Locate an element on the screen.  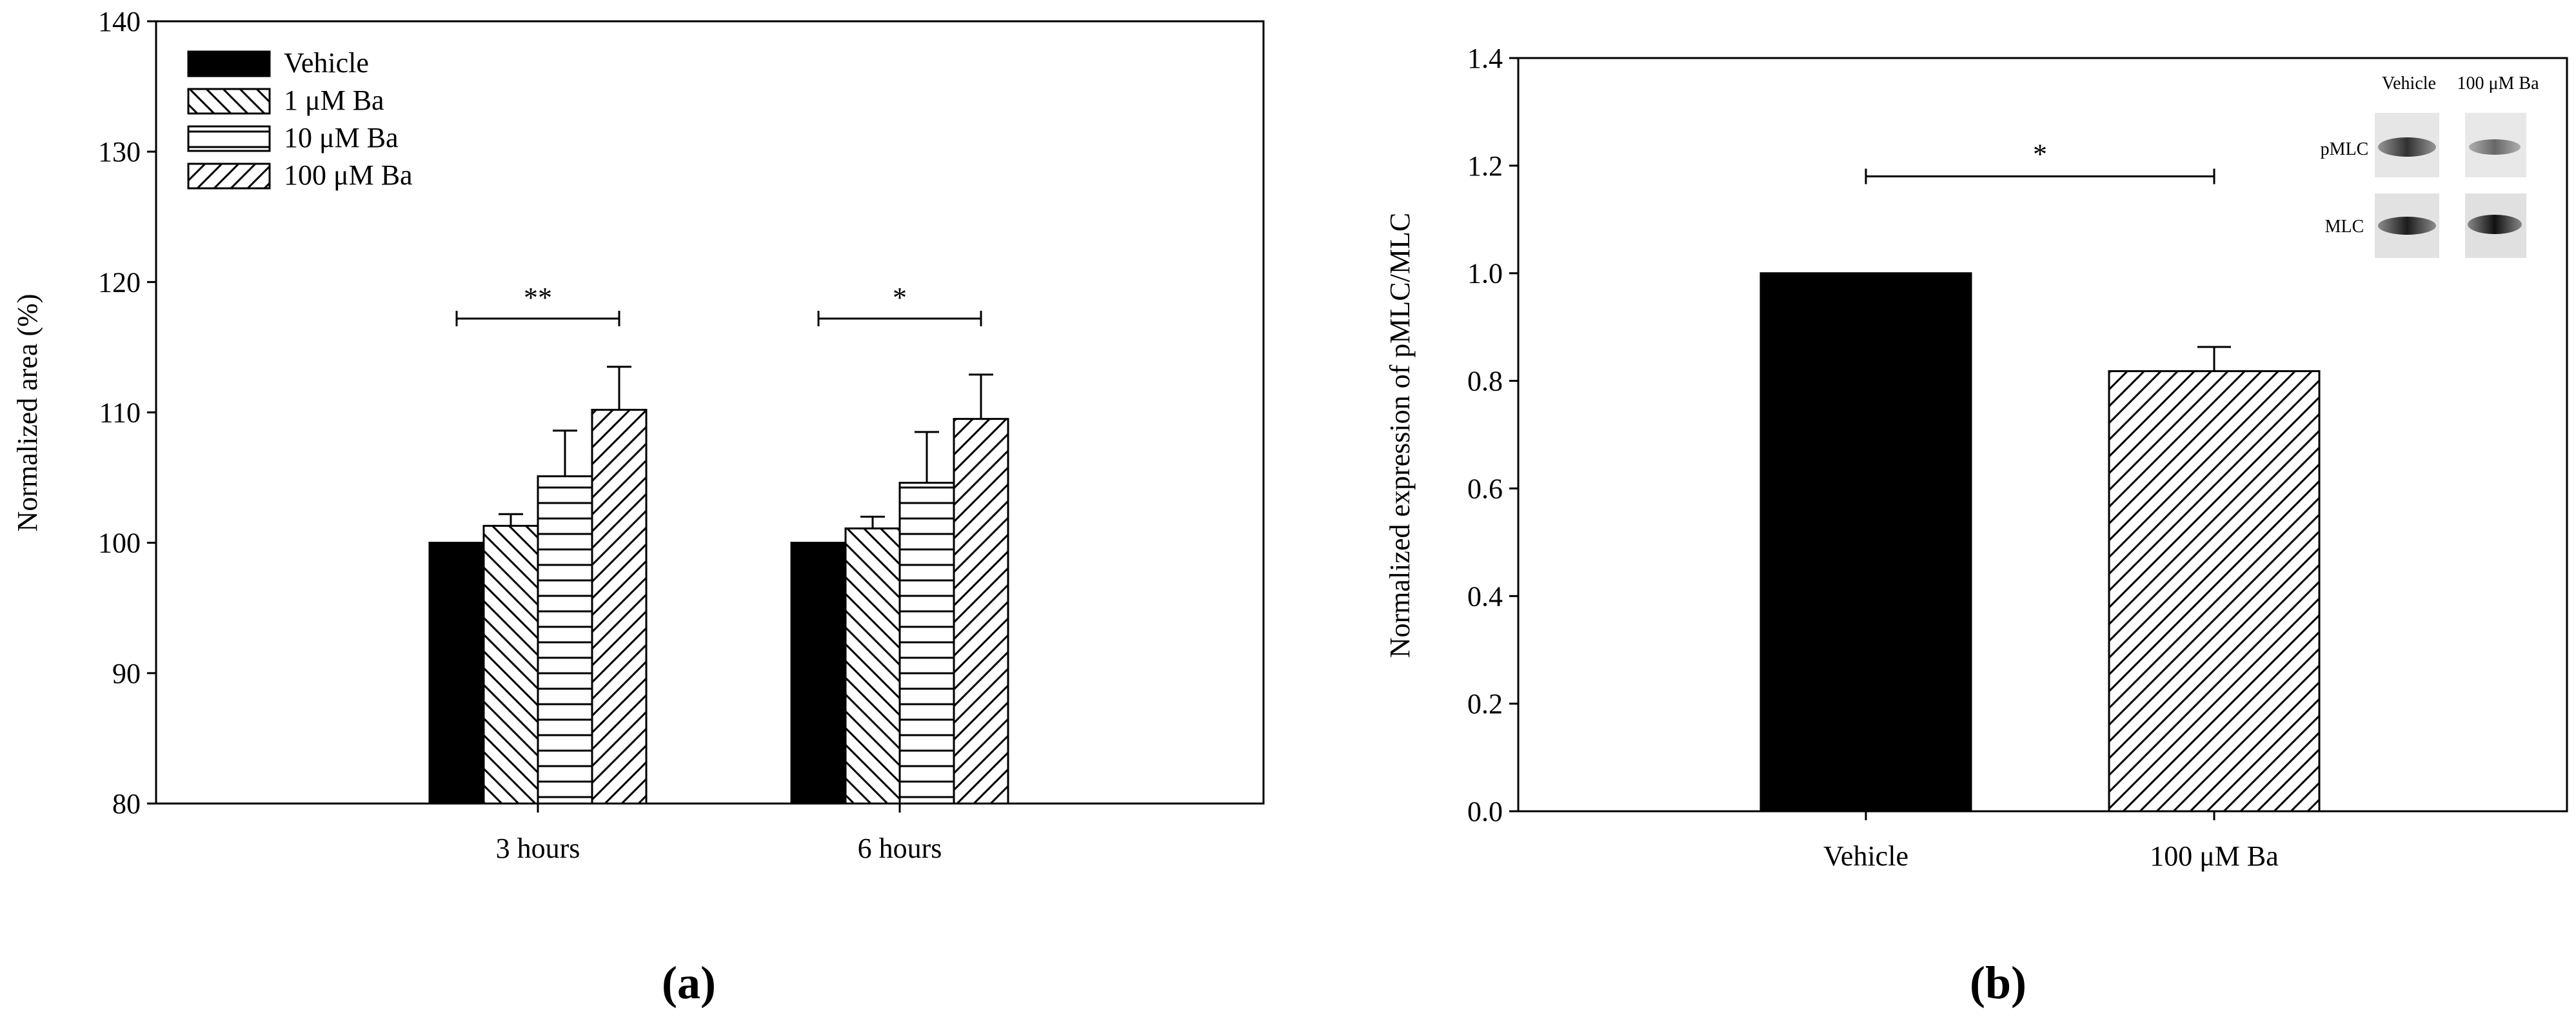
blot-column-label-100uM-ba: 100 μM Ba is located at coordinates (2498, 84).